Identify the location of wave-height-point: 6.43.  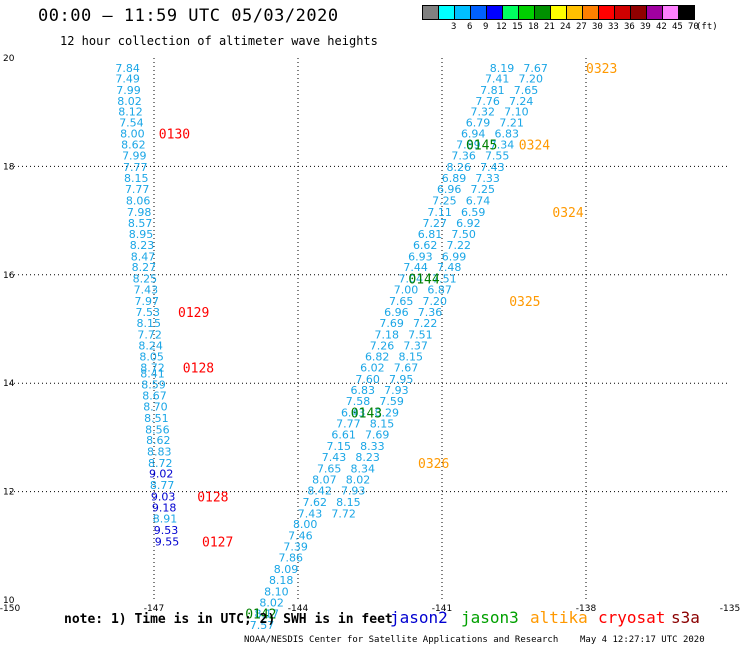
(353, 412).